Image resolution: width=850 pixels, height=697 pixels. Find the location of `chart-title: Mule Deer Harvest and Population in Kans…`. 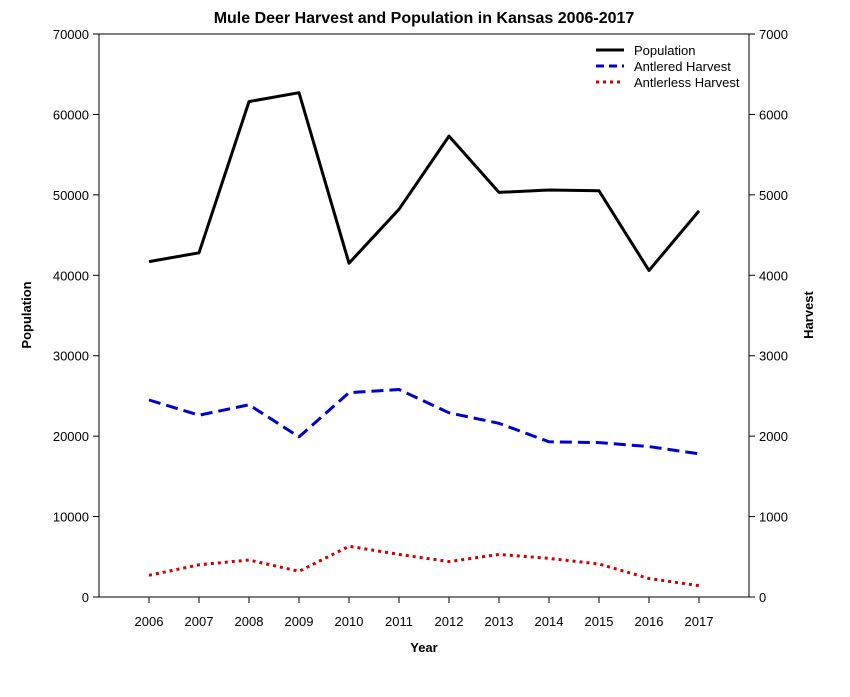

chart-title: Mule Deer Harvest and Population in Kans… is located at coordinates (424, 18).